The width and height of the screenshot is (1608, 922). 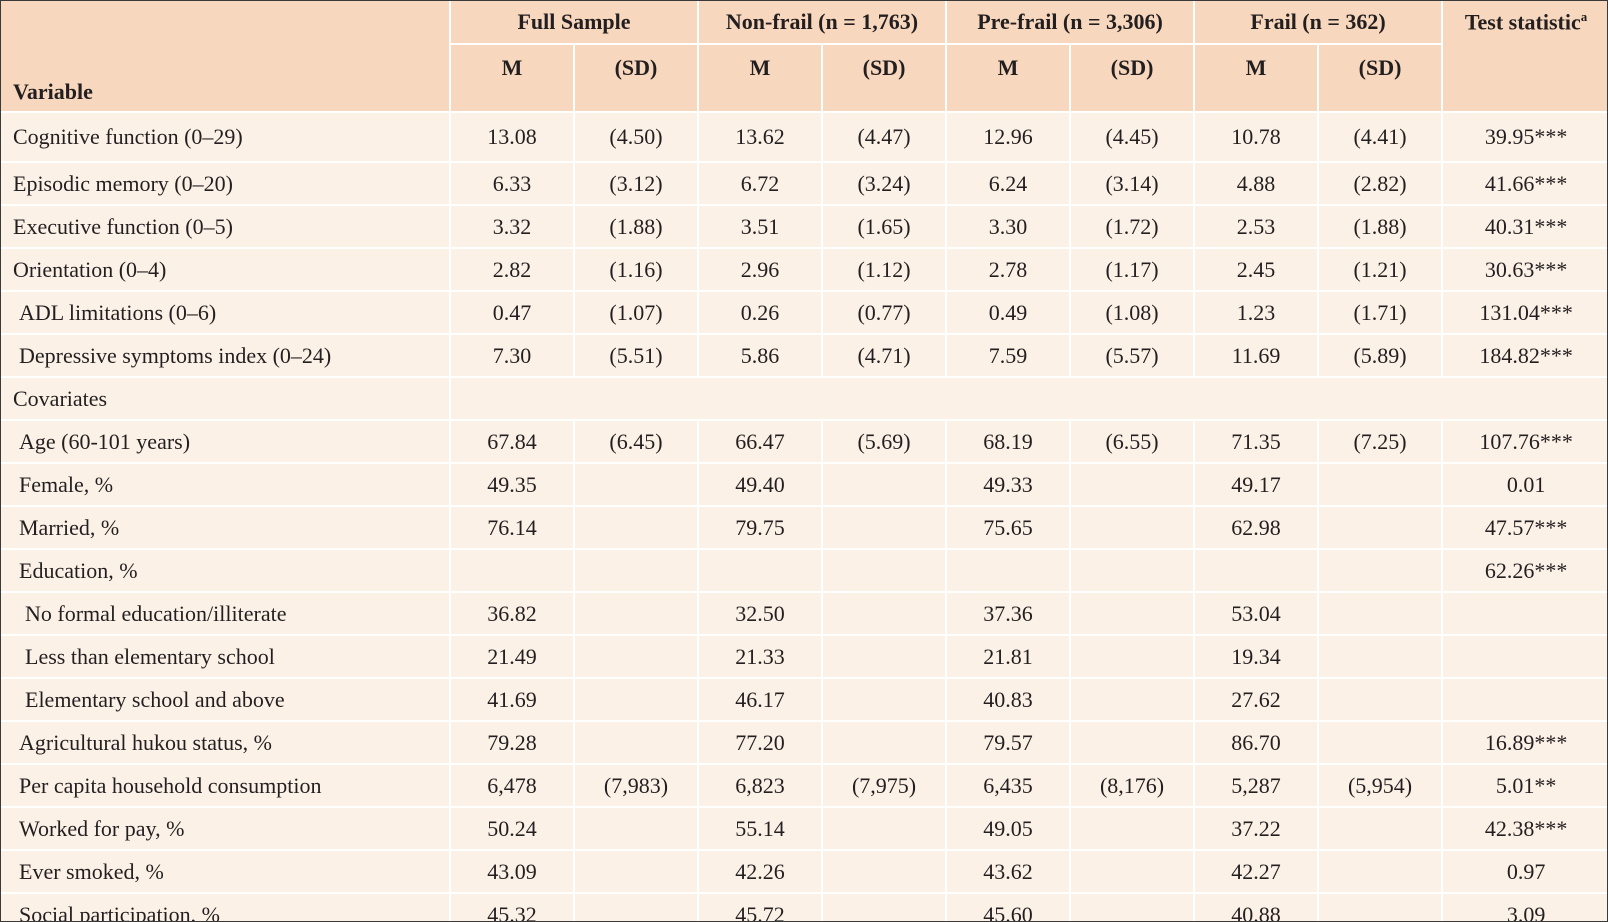 What do you see at coordinates (761, 742) in the screenshot?
I see `mean-cell: 77.20` at bounding box center [761, 742].